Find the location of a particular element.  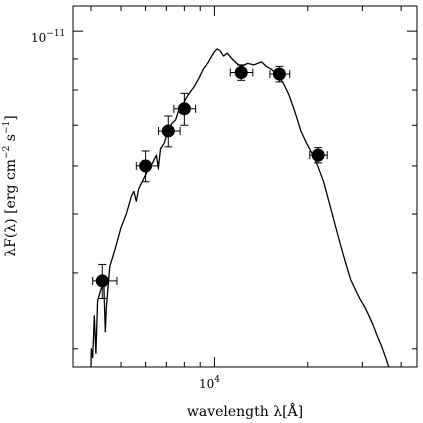

y-axis-label: λF(λ) [erg cm−2 s−1] is located at coordinates (10, 185).